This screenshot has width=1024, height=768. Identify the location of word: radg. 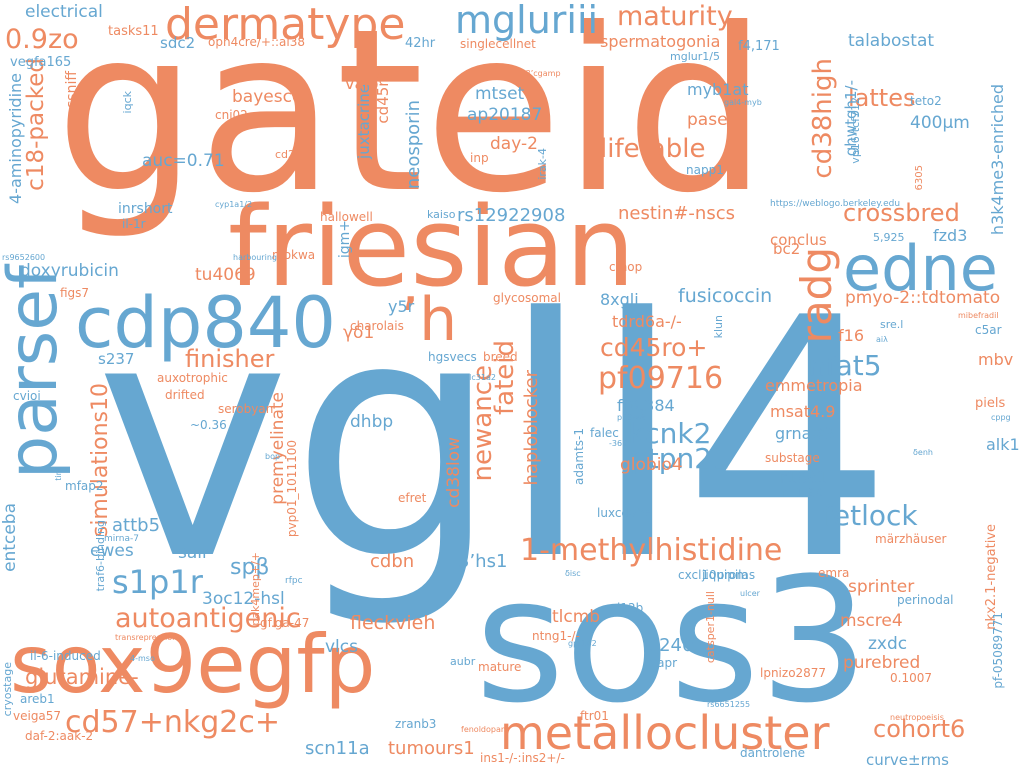
(816, 295).